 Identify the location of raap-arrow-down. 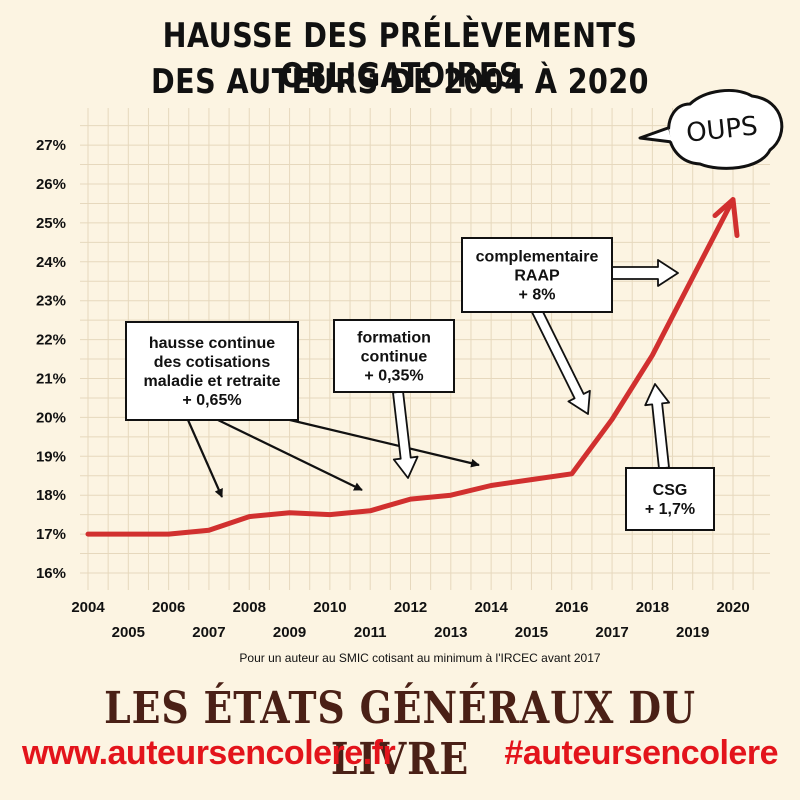
(560, 359).